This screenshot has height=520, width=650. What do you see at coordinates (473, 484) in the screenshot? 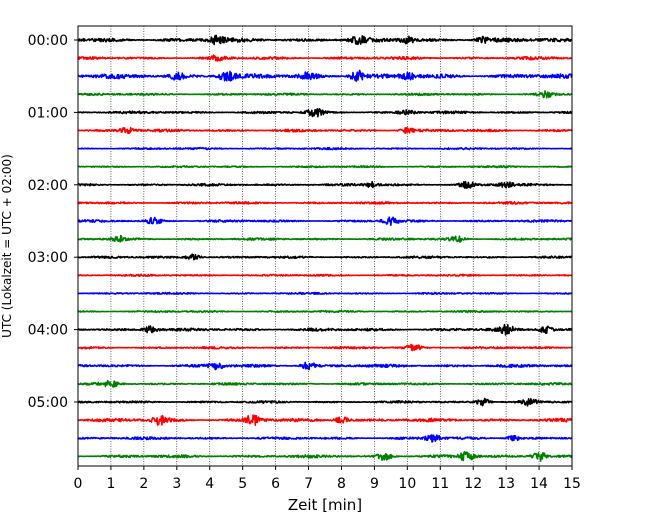
I see `x-tick-label: 12` at bounding box center [473, 484].